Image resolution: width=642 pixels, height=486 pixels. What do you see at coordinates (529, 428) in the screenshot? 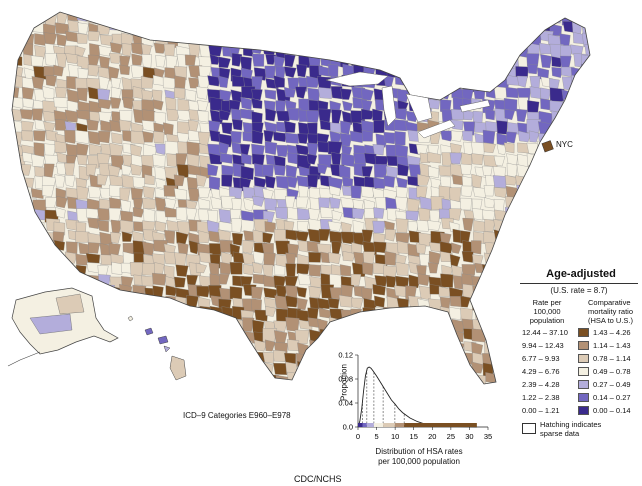
I see `hatching-swatch` at bounding box center [529, 428].